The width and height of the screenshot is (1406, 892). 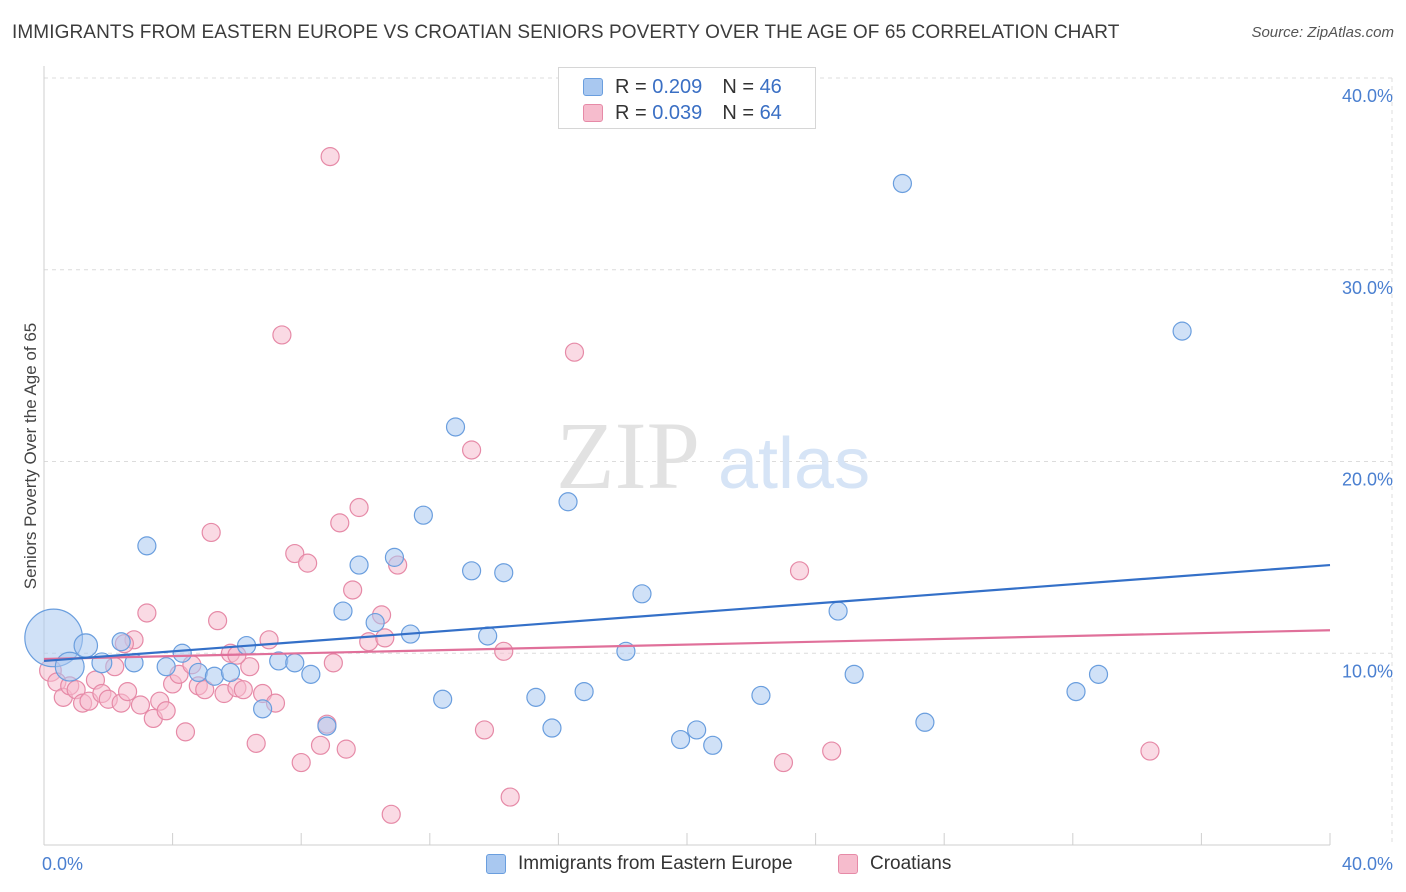 I want to click on legend-swatch-blue, so click(x=593, y=87).